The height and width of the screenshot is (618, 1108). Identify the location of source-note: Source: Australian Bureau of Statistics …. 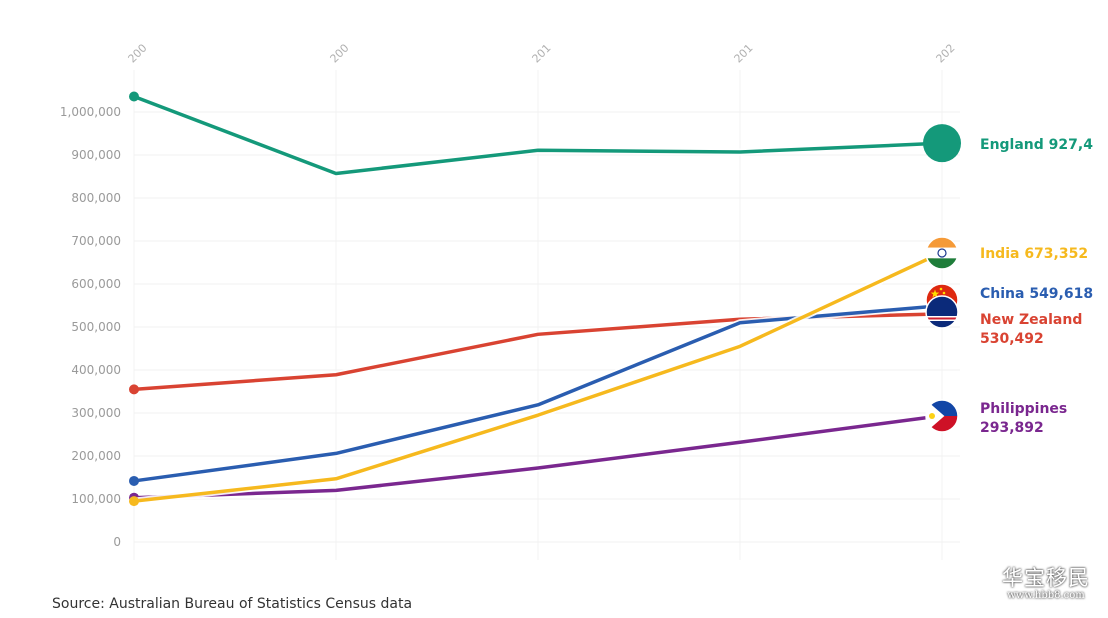
(232, 604).